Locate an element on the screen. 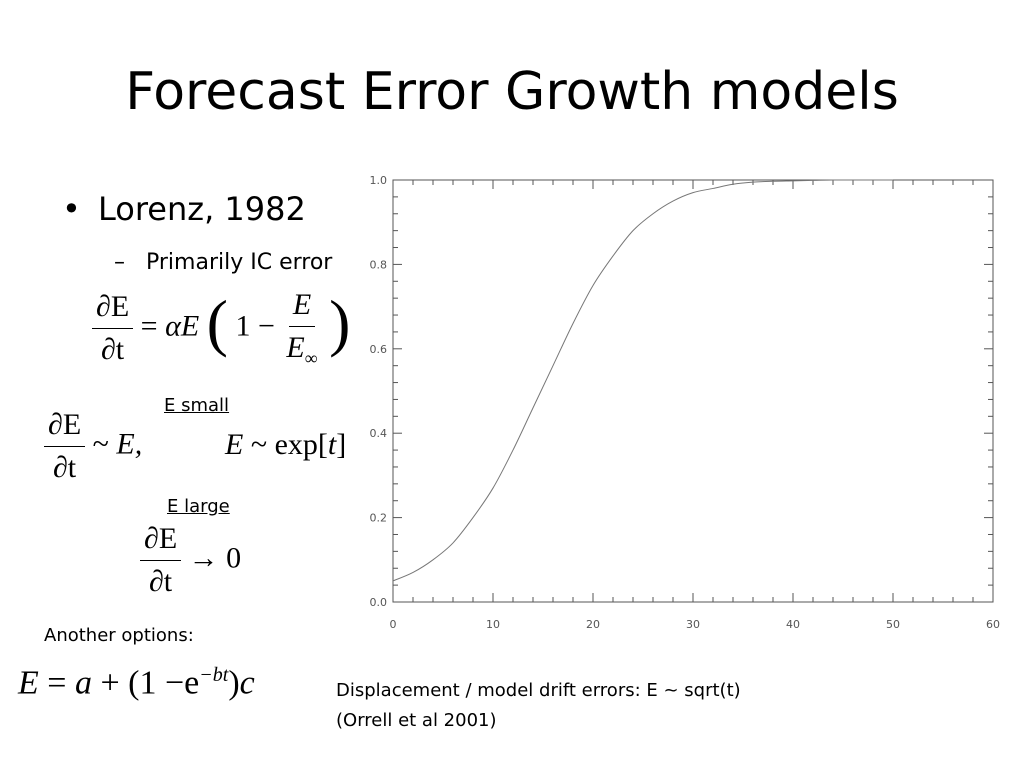 Image resolution: width=1024 pixels, height=768 pixels. large-e-equation: ∂E ∂t → 0 is located at coordinates (190, 560).